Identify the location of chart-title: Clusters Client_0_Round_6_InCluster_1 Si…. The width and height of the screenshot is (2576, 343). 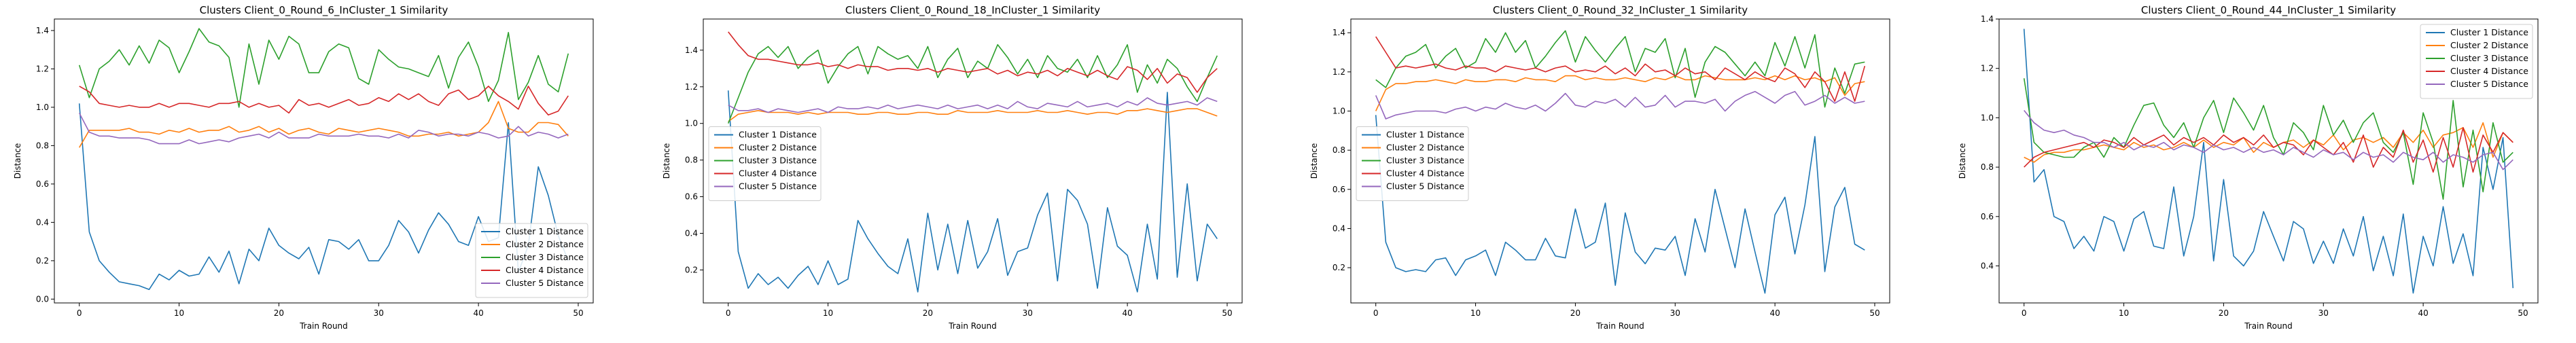
(324, 10).